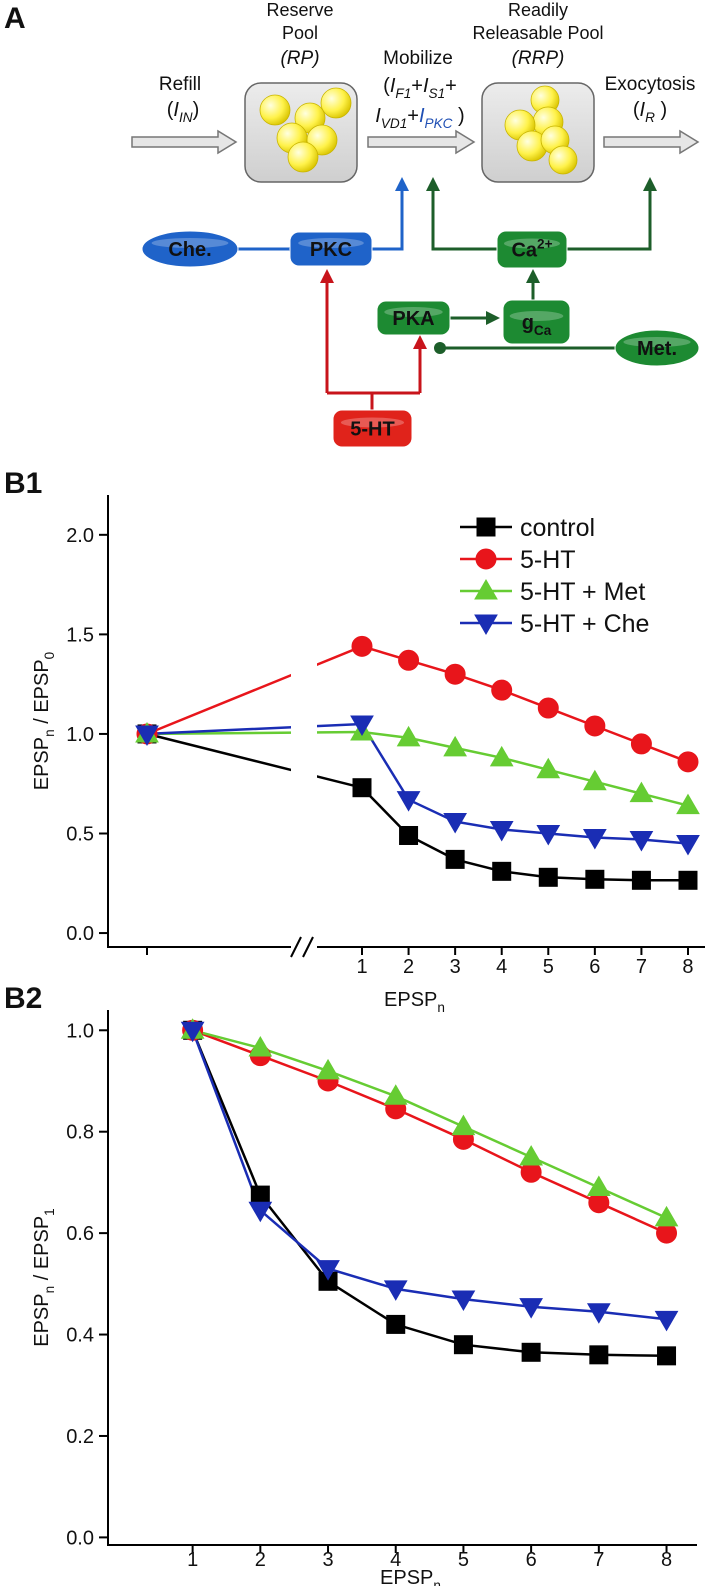  I want to click on y-tick-label: 2.0, so click(80, 536).